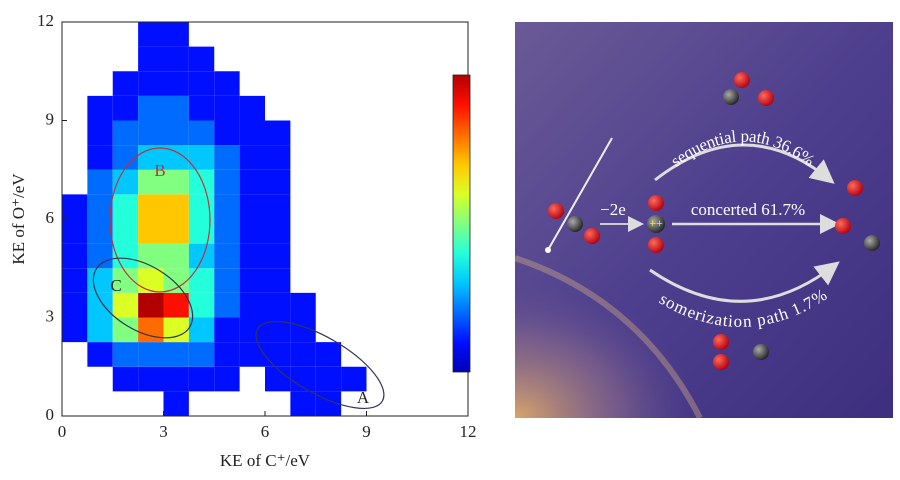 The width and height of the screenshot is (900, 480). What do you see at coordinates (50, 315) in the screenshot?
I see `y-tick-label: 3` at bounding box center [50, 315].